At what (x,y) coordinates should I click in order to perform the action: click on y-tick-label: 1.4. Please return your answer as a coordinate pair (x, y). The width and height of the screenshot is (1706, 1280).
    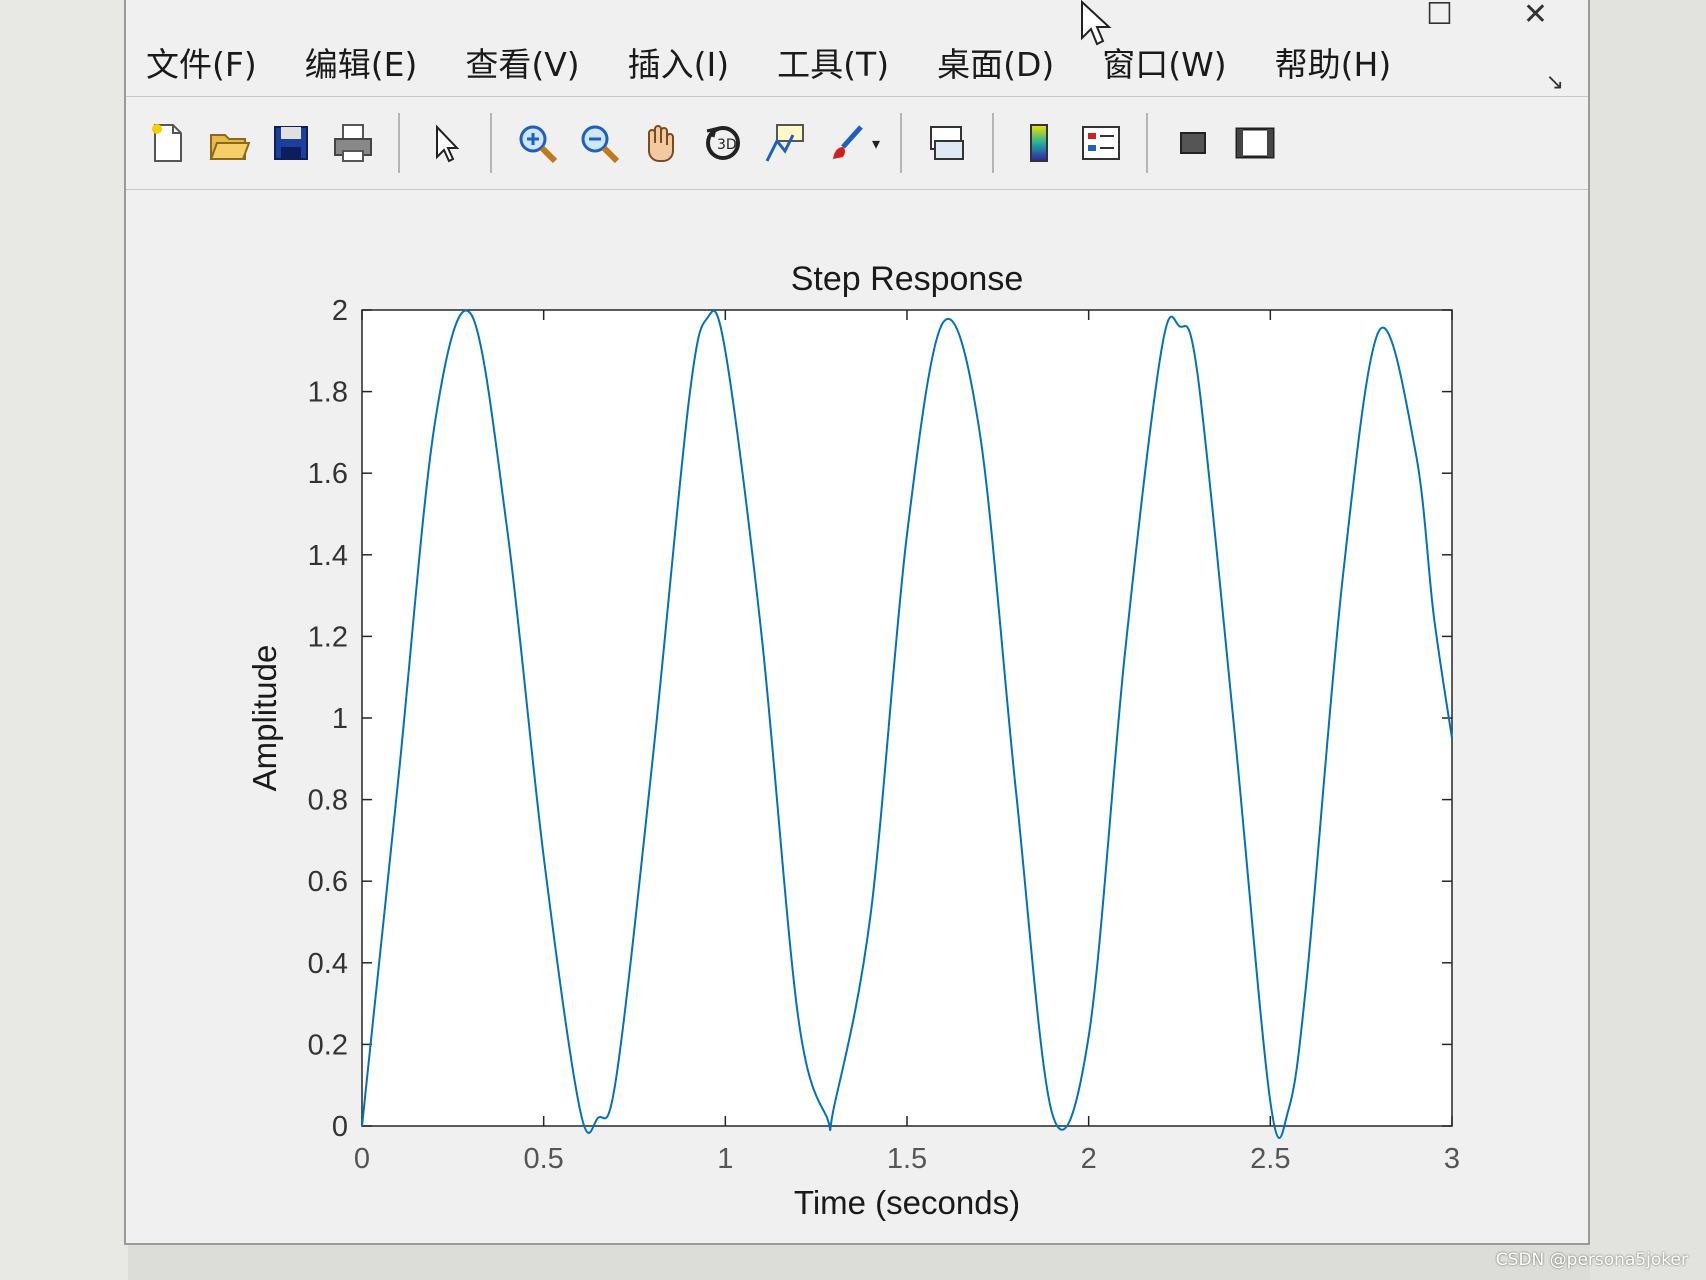
    Looking at the image, I should click on (328, 556).